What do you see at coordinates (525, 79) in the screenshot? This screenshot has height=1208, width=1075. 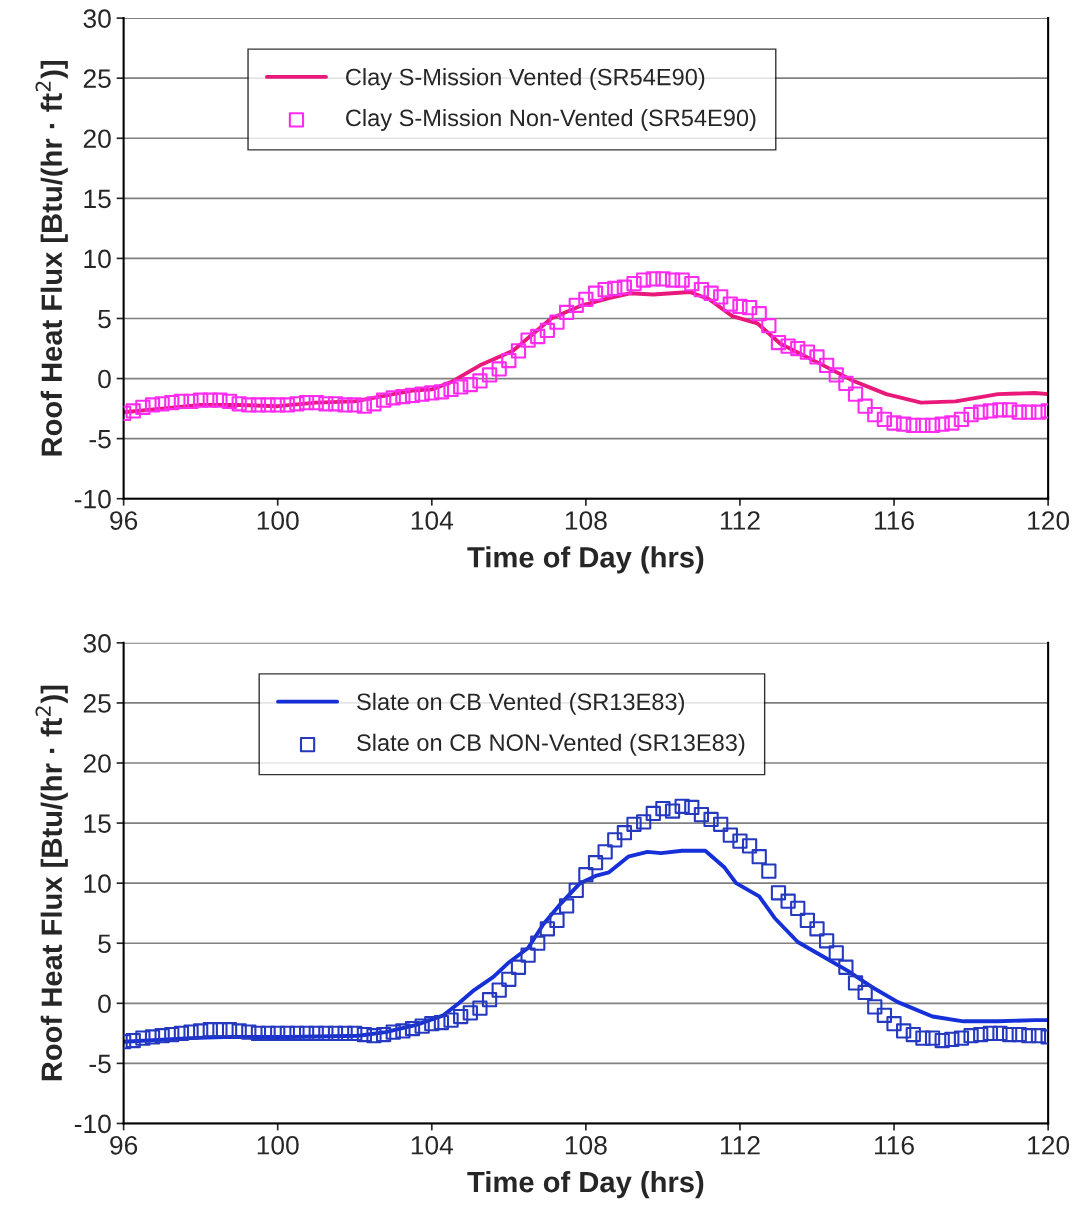 I see `legend-label: Clay S-Mission Vented (SR54E90)` at bounding box center [525, 79].